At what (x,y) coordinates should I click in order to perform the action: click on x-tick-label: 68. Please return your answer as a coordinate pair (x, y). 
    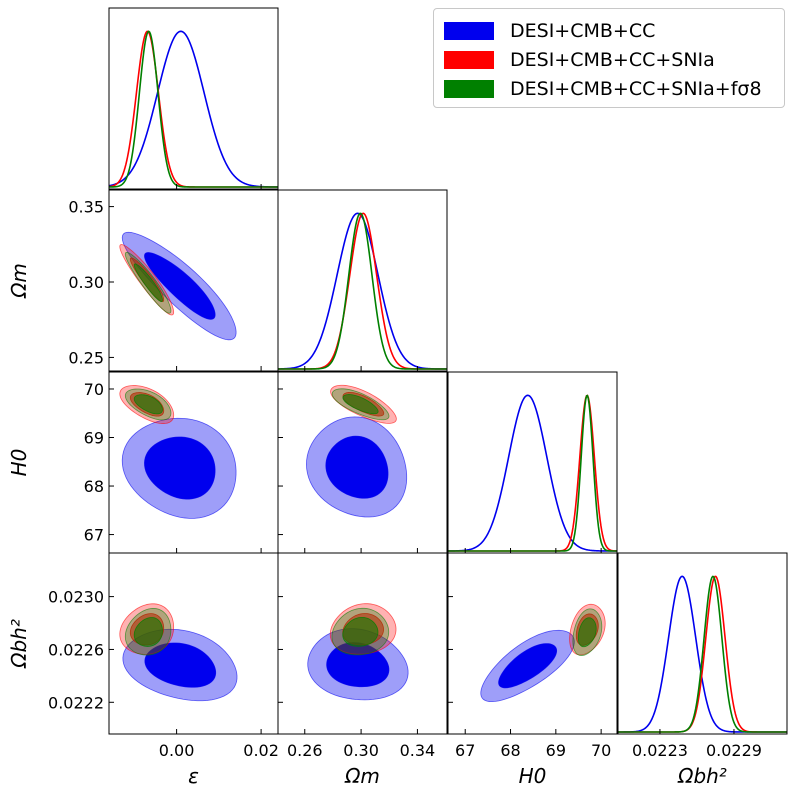
    Looking at the image, I should click on (510, 750).